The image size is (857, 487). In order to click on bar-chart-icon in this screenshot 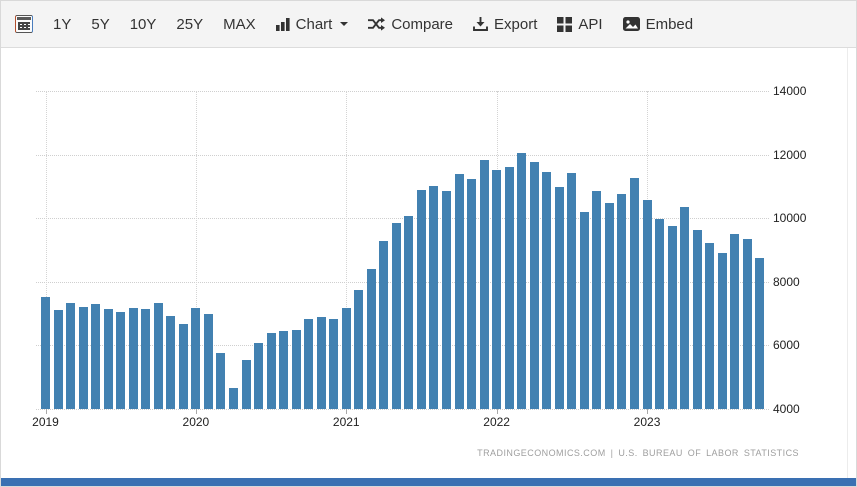, I will do `click(282, 24)`.